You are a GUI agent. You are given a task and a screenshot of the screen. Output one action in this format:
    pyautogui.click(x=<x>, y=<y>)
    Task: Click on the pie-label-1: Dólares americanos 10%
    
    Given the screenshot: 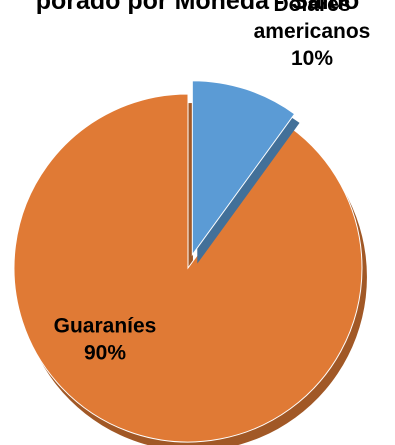 What is the action you would take?
    pyautogui.click(x=312, y=35)
    